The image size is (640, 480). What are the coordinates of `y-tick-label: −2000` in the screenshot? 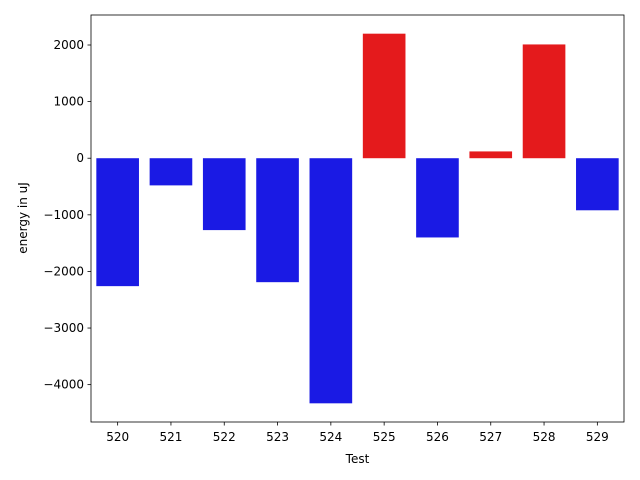 It's located at (63, 271).